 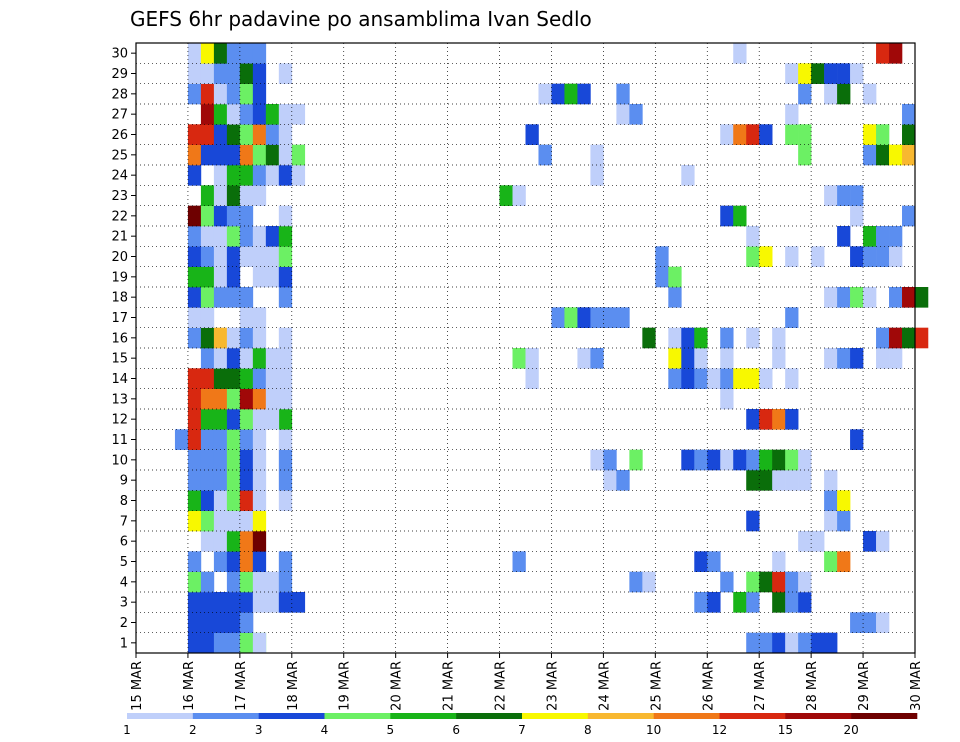 I want to click on x-tick-label: 26 MAR, so click(x=708, y=686).